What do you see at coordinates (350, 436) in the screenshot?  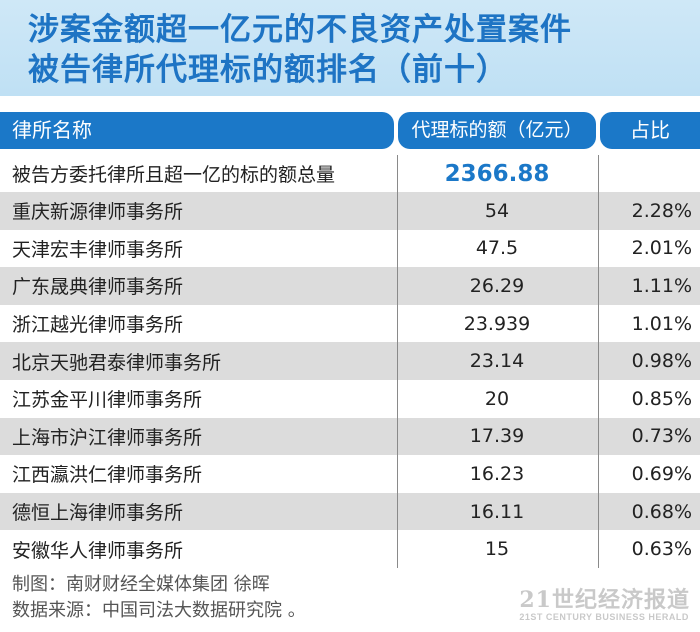 I see `table-row: 上海市沪江律师事务所 17.39 0.73%` at bounding box center [350, 436].